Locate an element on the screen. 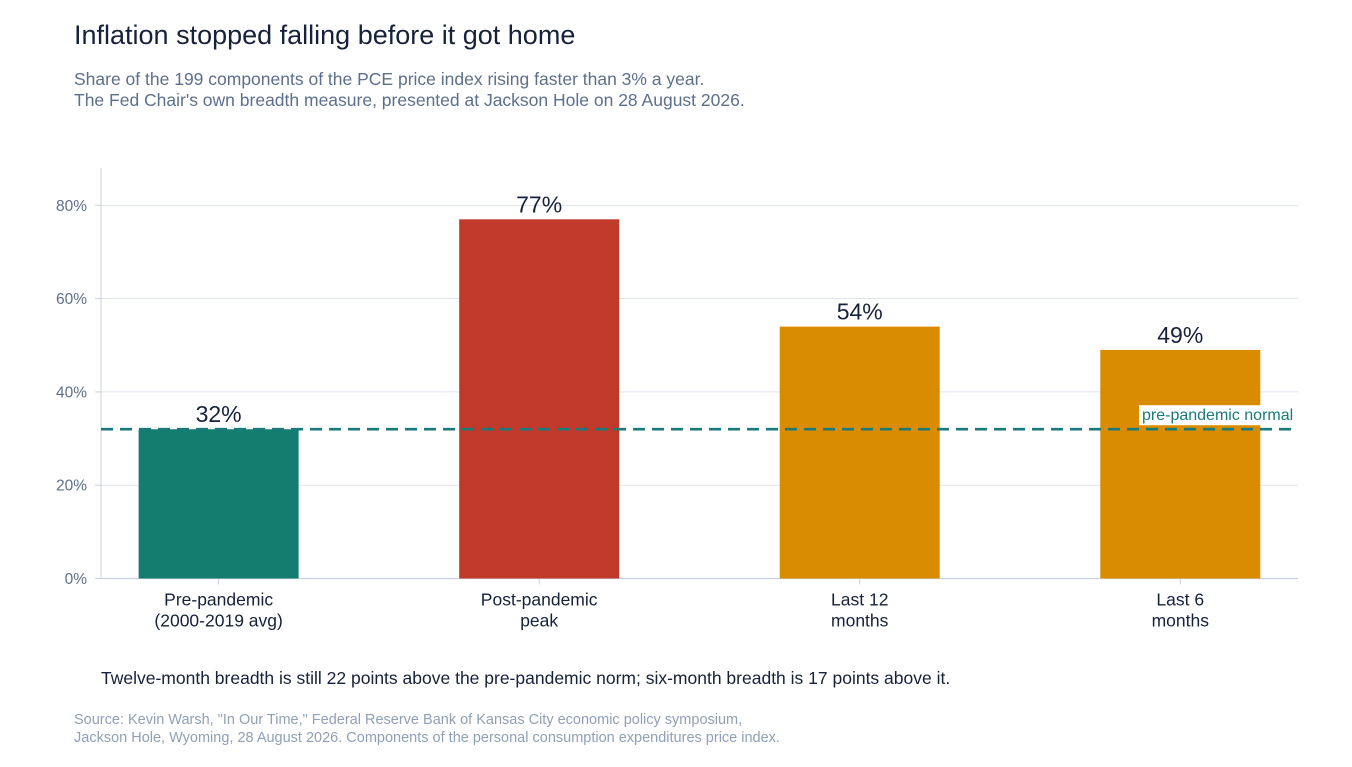  x-category-label: peak is located at coordinates (539, 621).